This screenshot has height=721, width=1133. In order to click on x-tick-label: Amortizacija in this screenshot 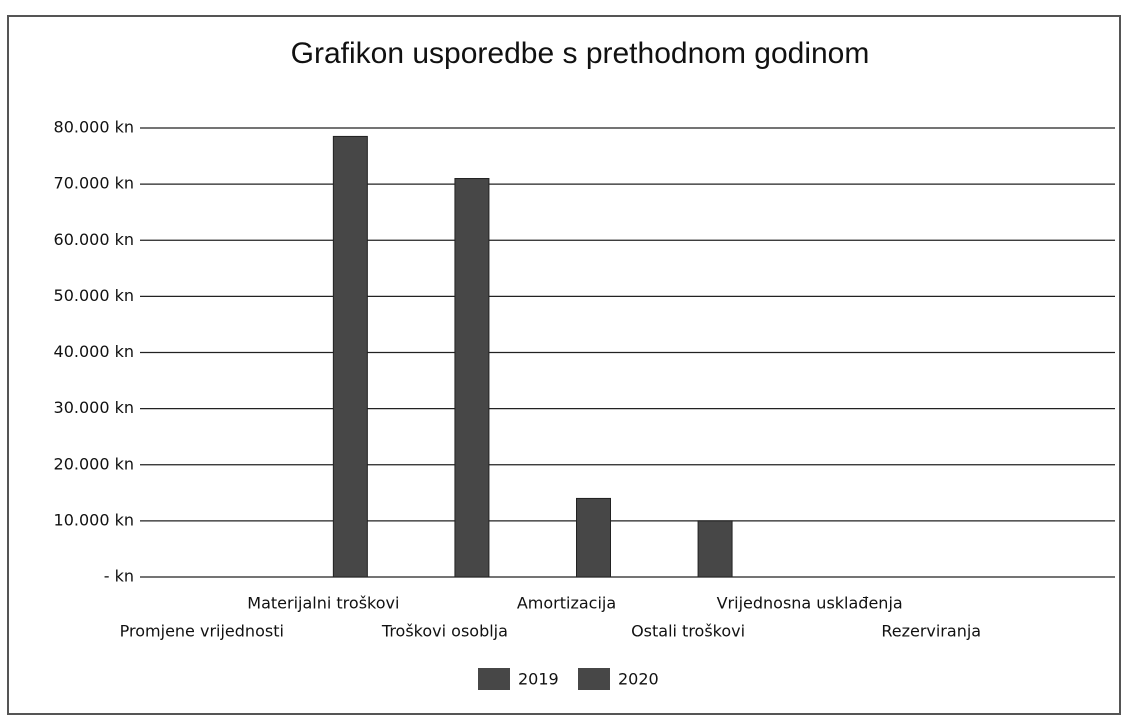, I will do `click(566, 603)`.